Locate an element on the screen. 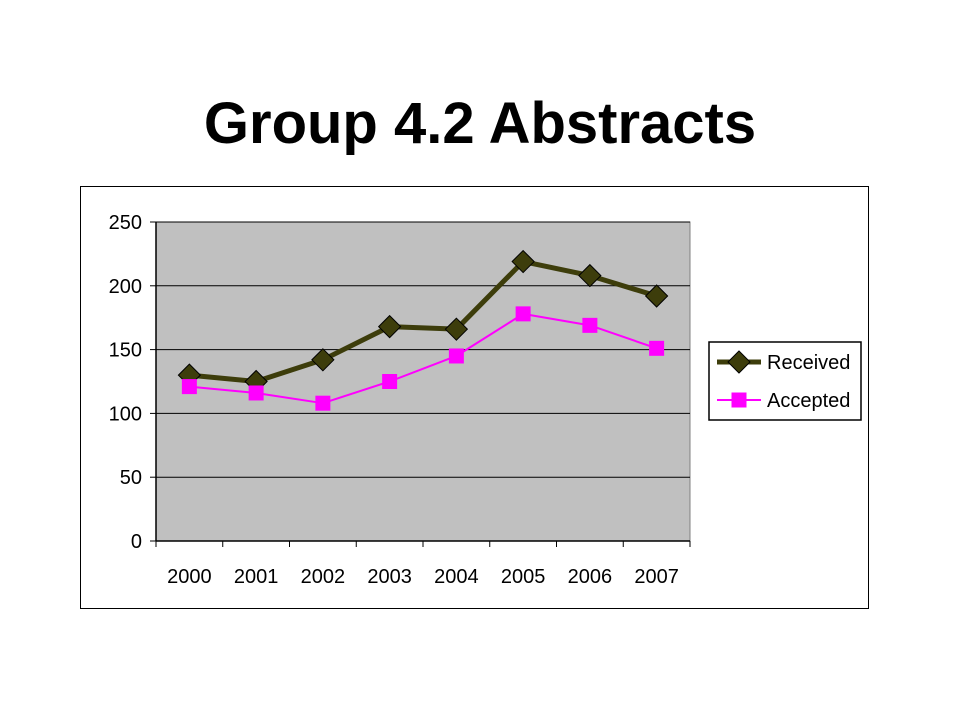  x-tick-label: 2005 is located at coordinates (523, 577).